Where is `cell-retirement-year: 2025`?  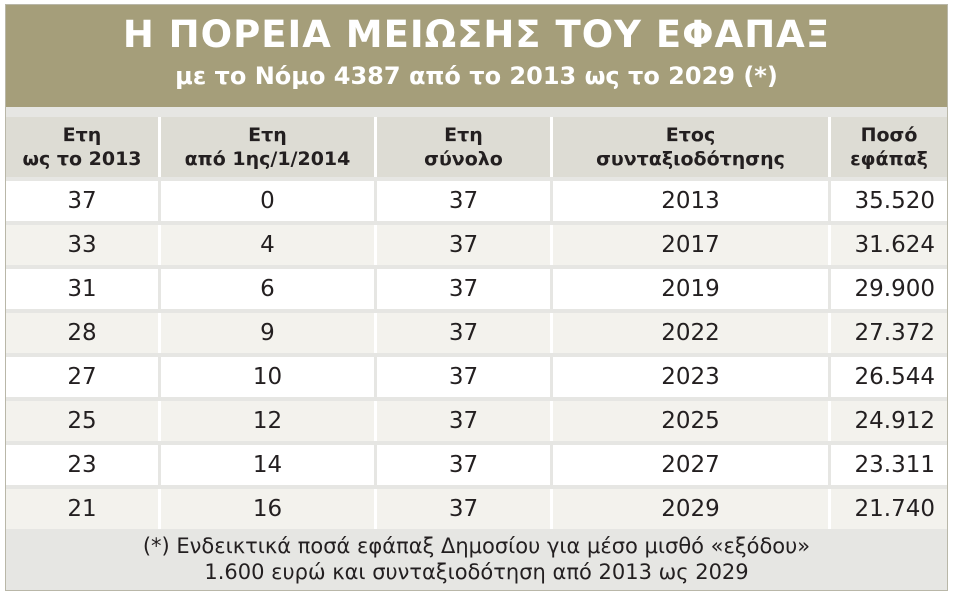
cell-retirement-year: 2025 is located at coordinates (689, 421).